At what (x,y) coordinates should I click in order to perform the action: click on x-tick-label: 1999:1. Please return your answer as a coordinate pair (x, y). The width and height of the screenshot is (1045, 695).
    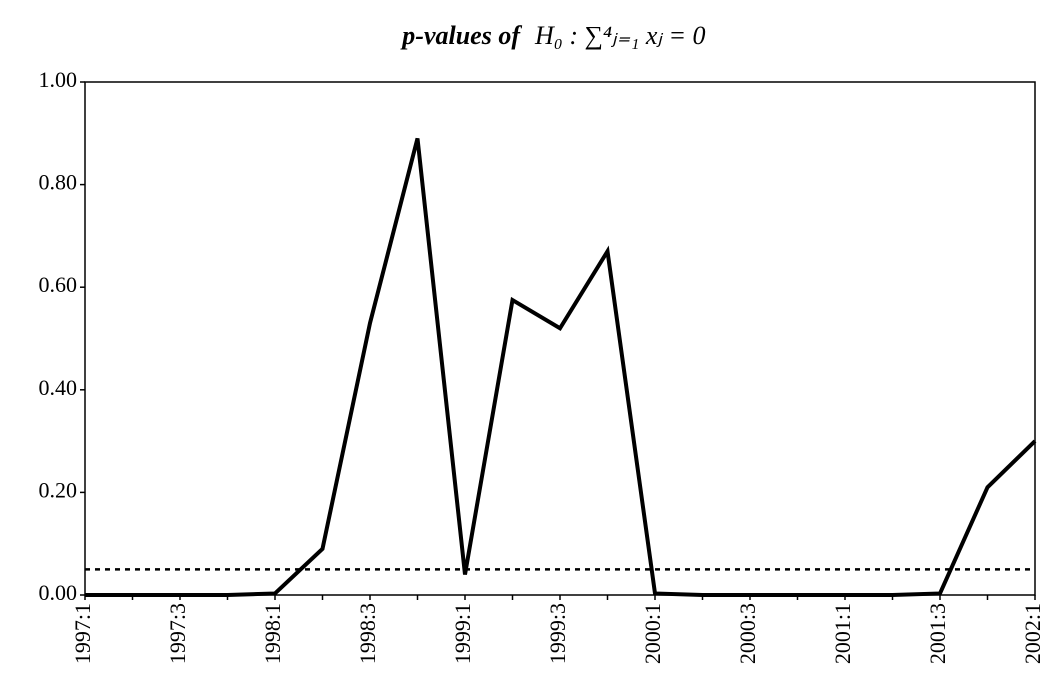
    Looking at the image, I should click on (462, 633).